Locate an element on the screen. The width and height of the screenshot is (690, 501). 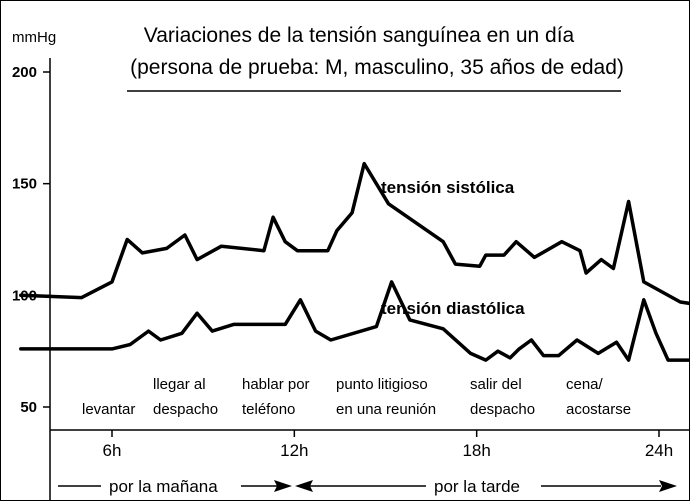
annotation-llegar-line2: despacho is located at coordinates (185, 409).